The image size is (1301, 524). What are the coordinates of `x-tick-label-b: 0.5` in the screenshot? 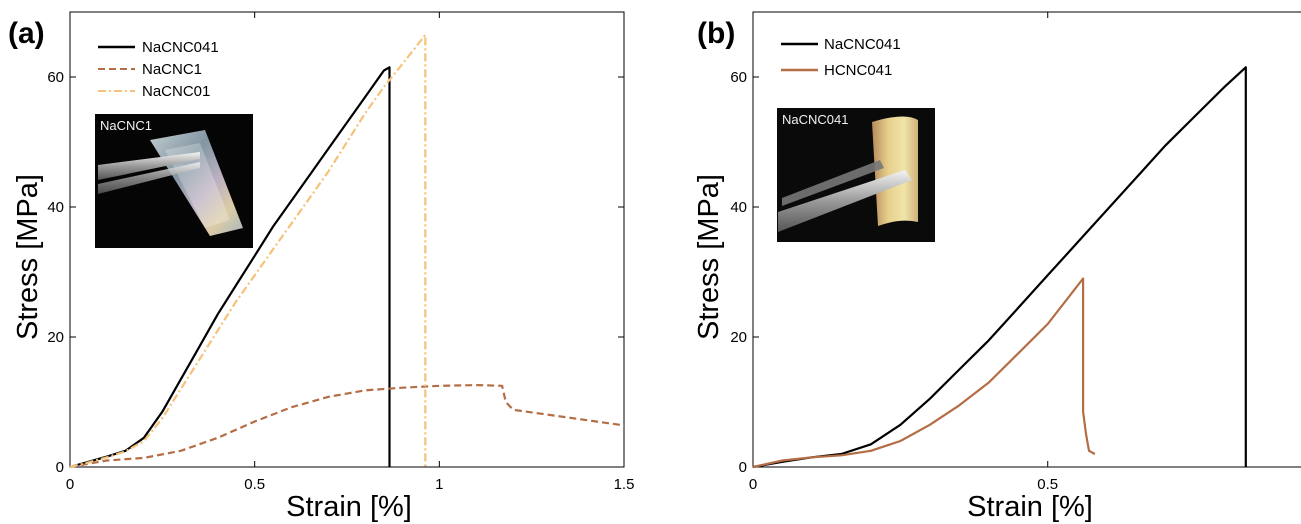 It's located at (1047, 484).